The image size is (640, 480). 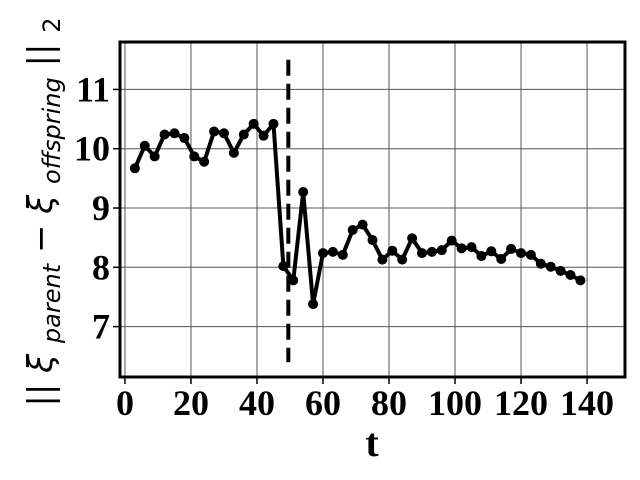 I want to click on x-tick-label: 40, so click(x=257, y=403).